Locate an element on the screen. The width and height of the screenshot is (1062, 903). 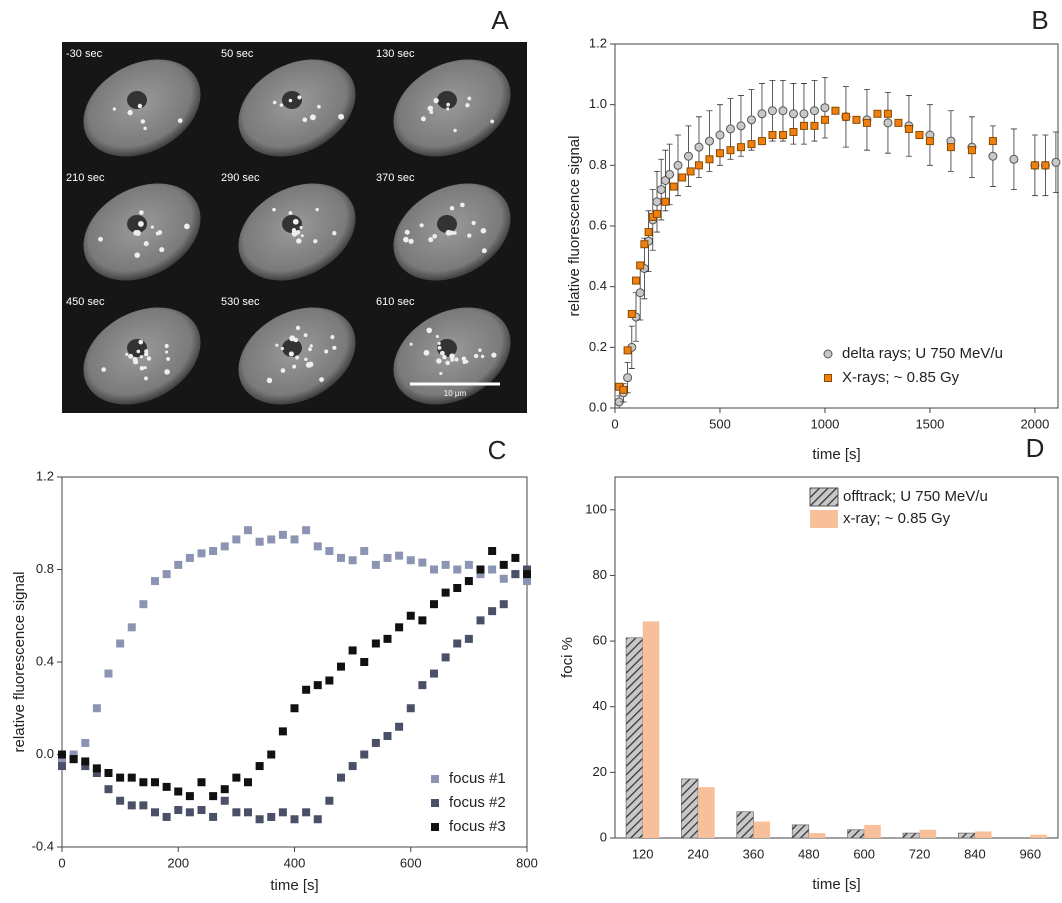
x-tick-label: 2000 is located at coordinates (1034, 423).